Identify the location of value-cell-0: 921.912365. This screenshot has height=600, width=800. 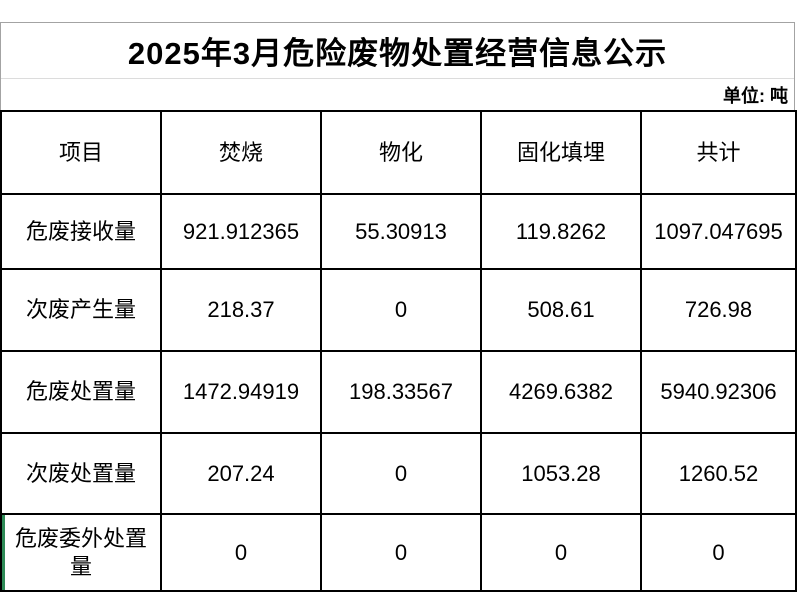
(241, 231).